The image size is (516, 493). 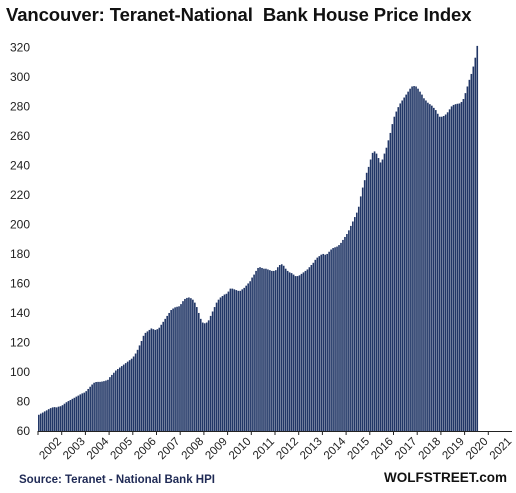 What do you see at coordinates (240, 449) in the screenshot?
I see `x-tick-label: 2010` at bounding box center [240, 449].